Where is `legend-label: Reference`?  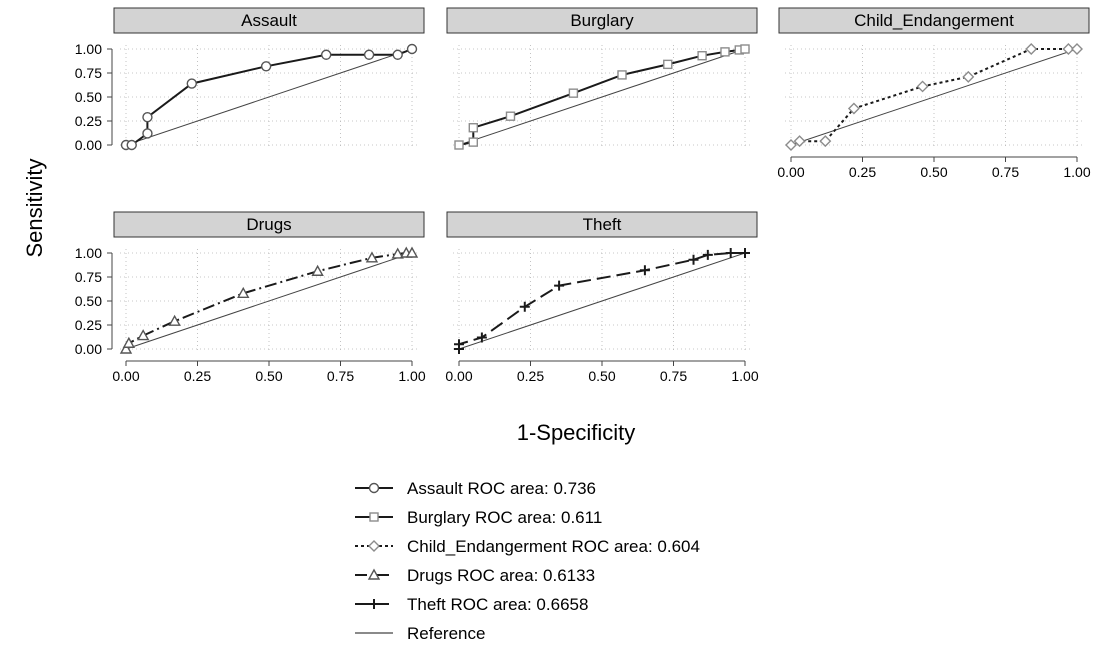
legend-label: Reference is located at coordinates (446, 633).